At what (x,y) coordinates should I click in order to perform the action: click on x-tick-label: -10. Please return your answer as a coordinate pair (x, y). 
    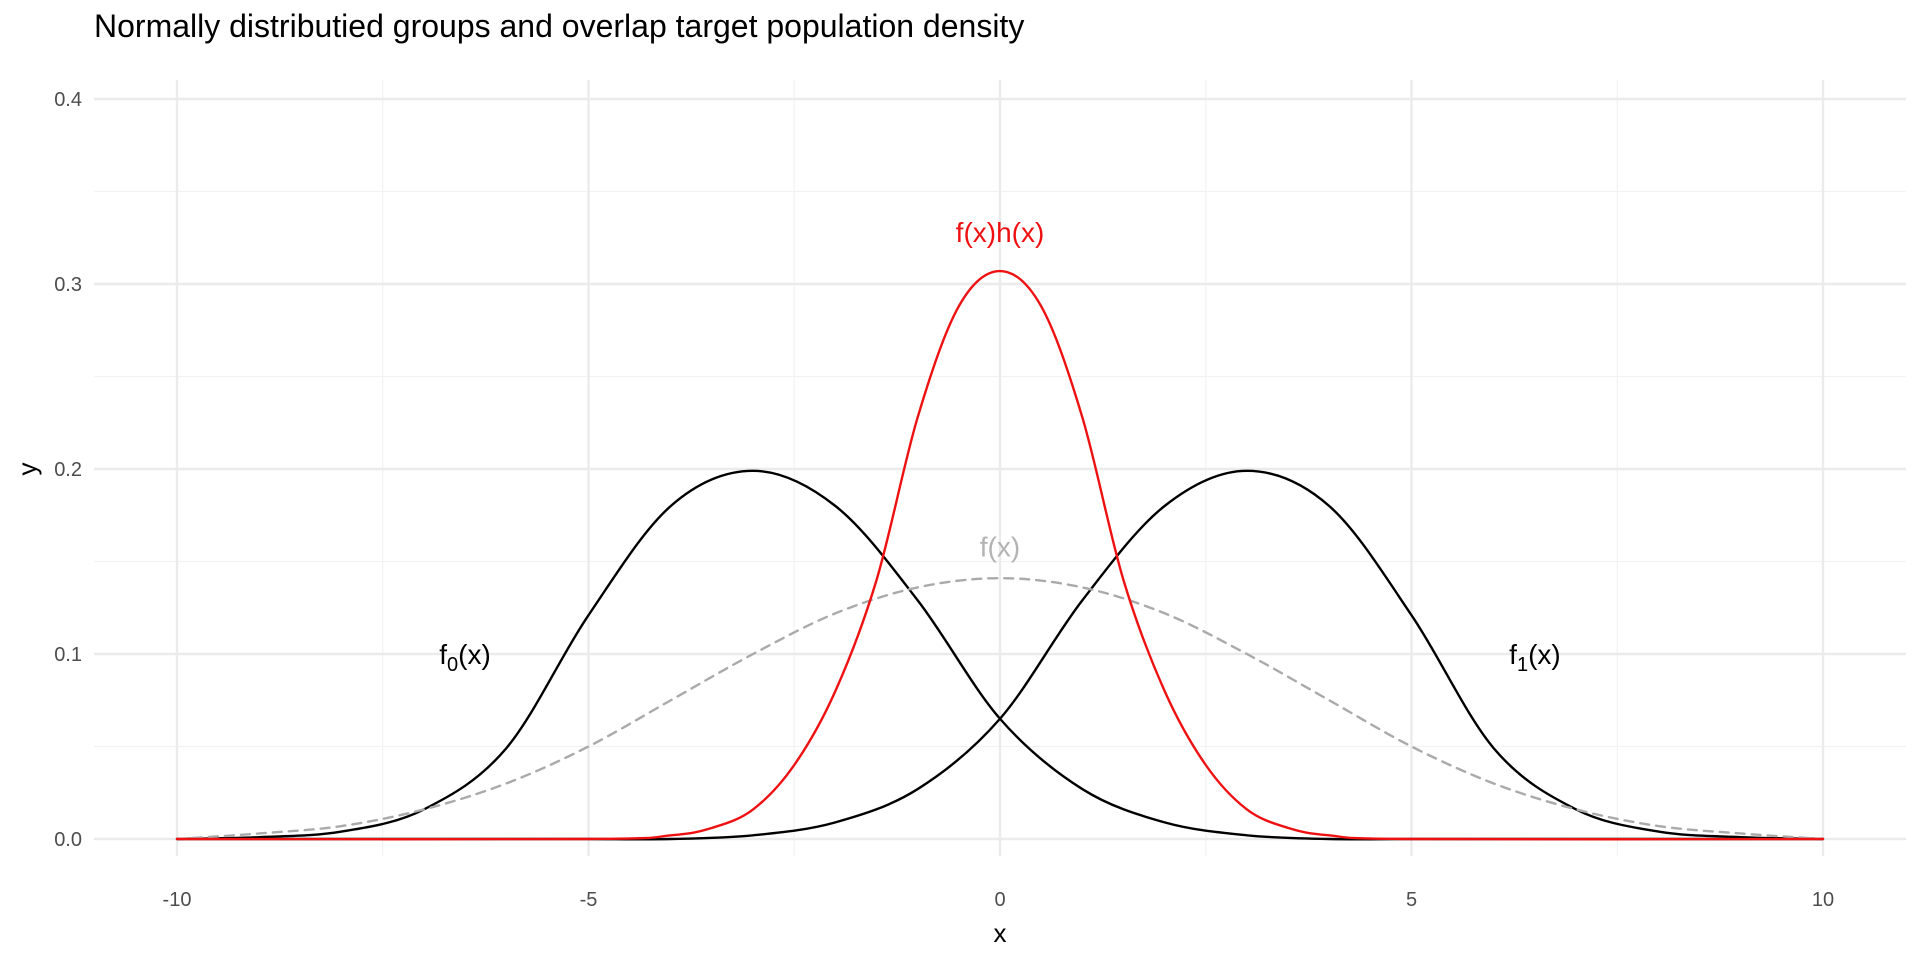
    Looking at the image, I should click on (177, 900).